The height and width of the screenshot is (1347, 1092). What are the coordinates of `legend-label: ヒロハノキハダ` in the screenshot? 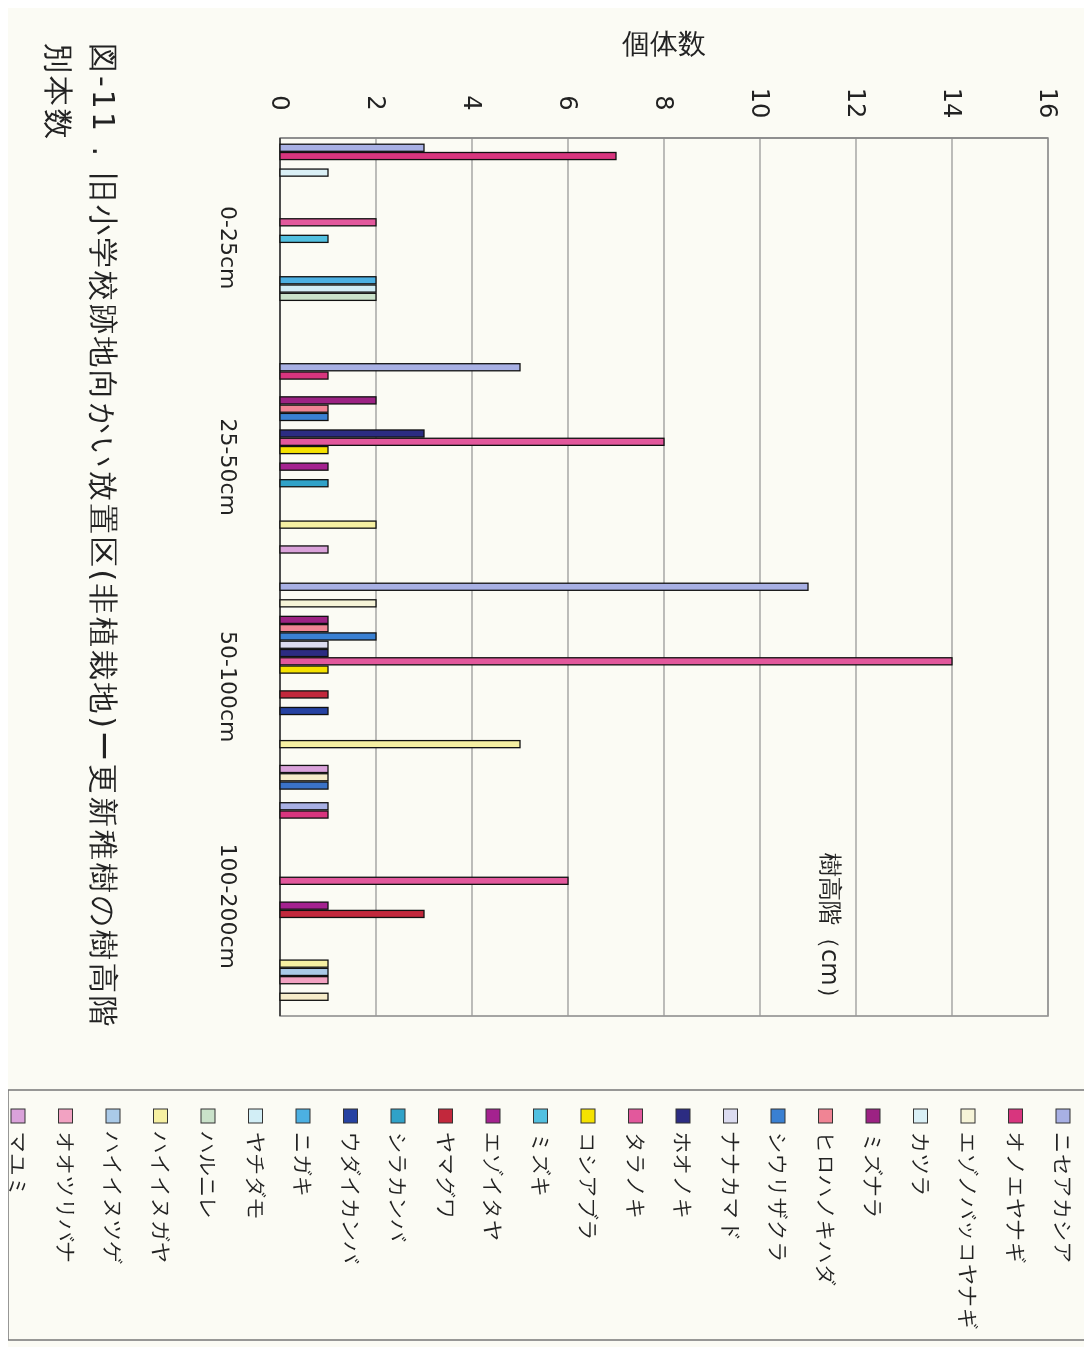 It's located at (825, 1209).